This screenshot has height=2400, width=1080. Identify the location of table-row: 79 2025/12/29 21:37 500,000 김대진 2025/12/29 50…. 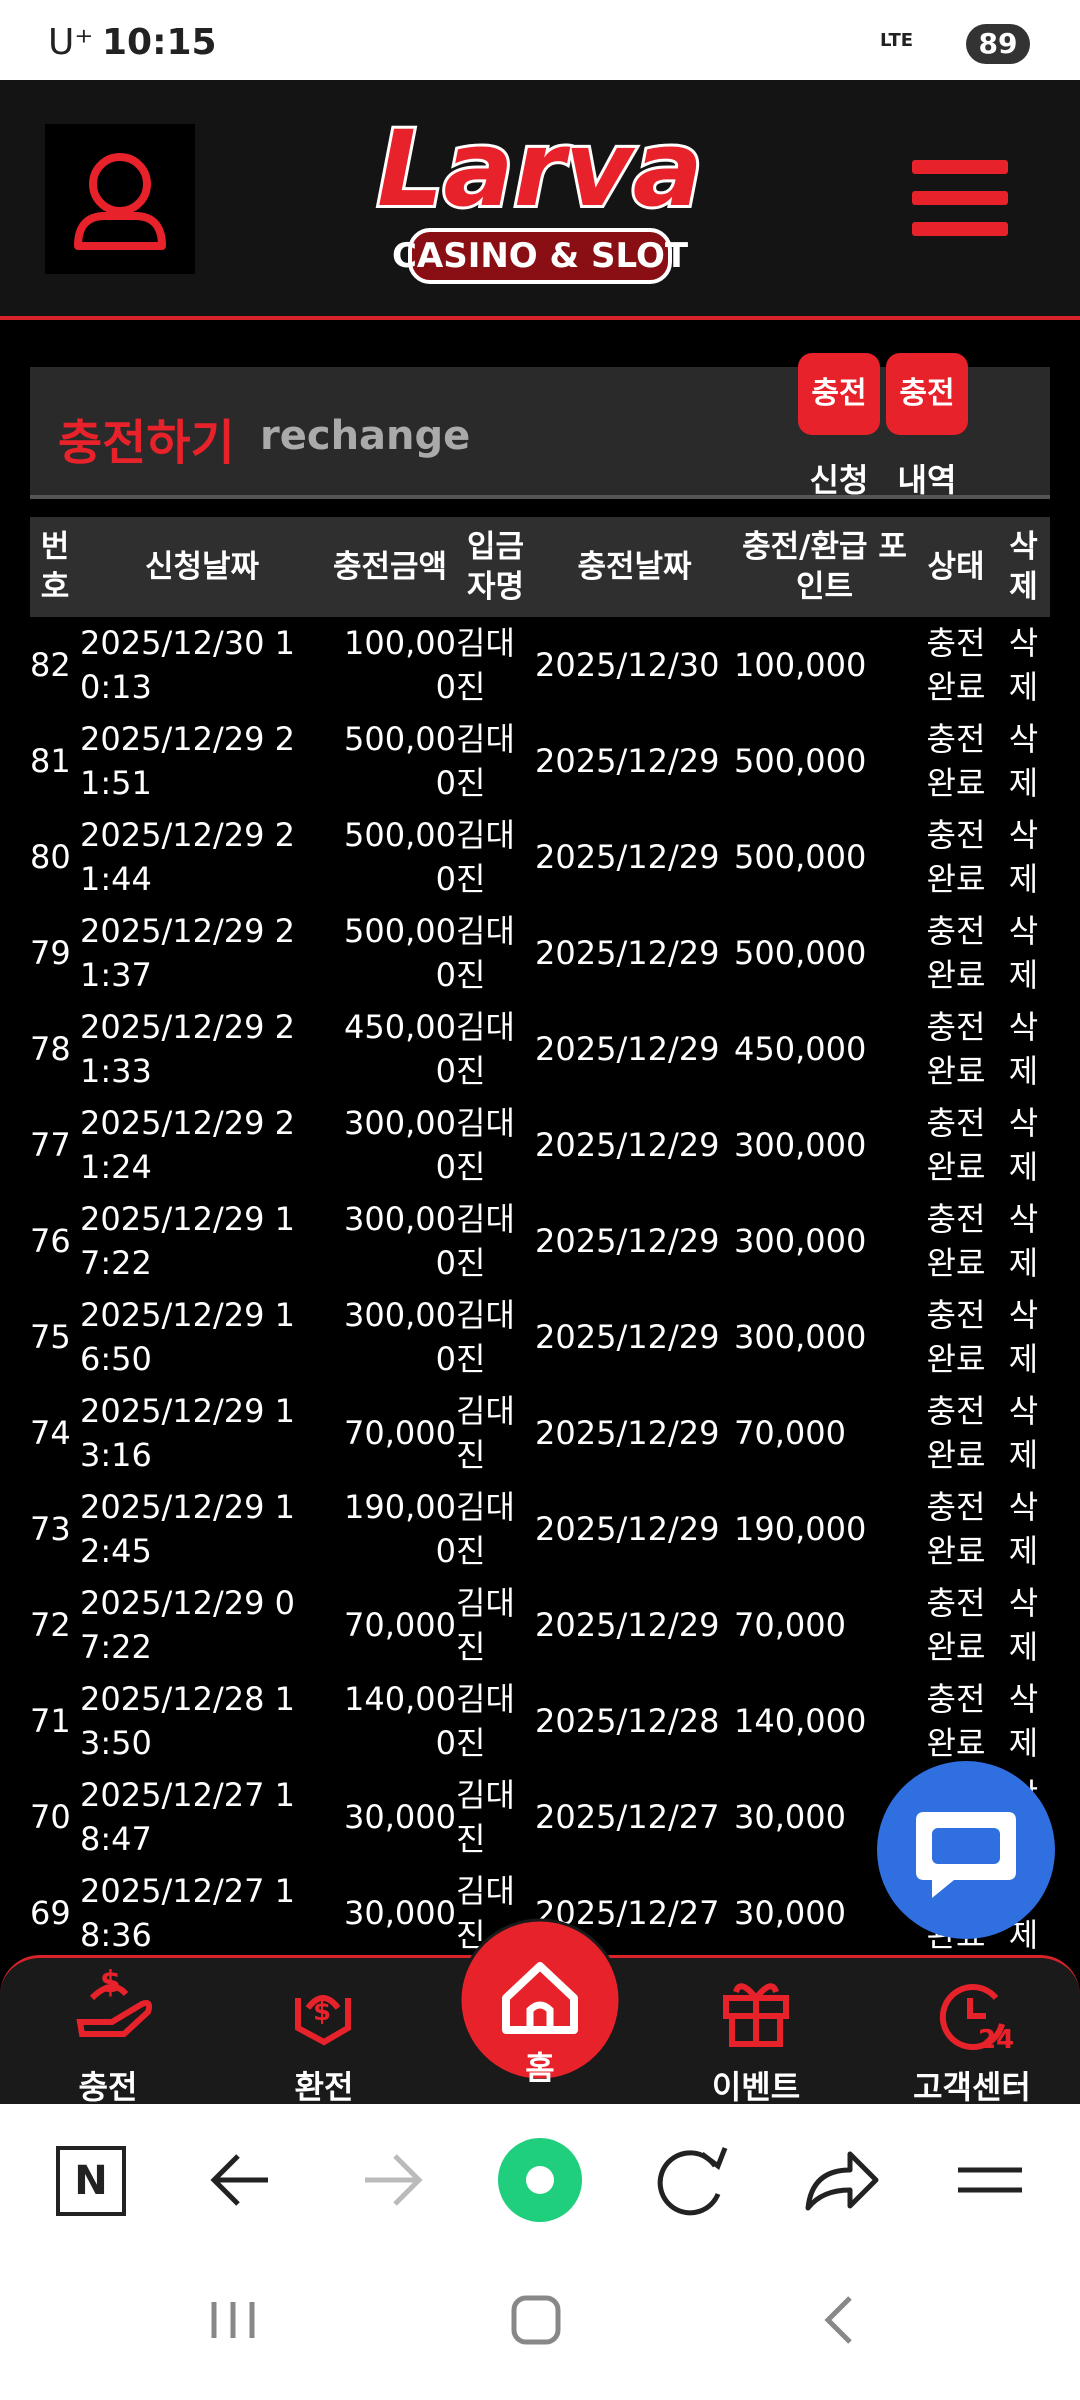
(540, 953).